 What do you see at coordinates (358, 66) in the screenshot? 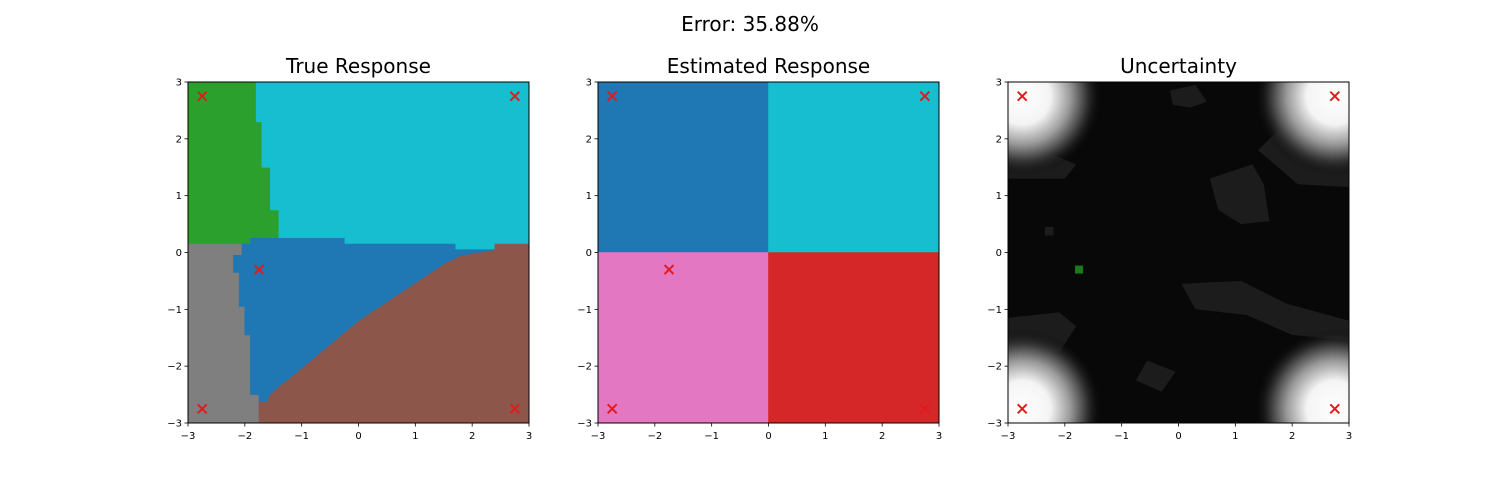
I see `panel-title: True Response` at bounding box center [358, 66].